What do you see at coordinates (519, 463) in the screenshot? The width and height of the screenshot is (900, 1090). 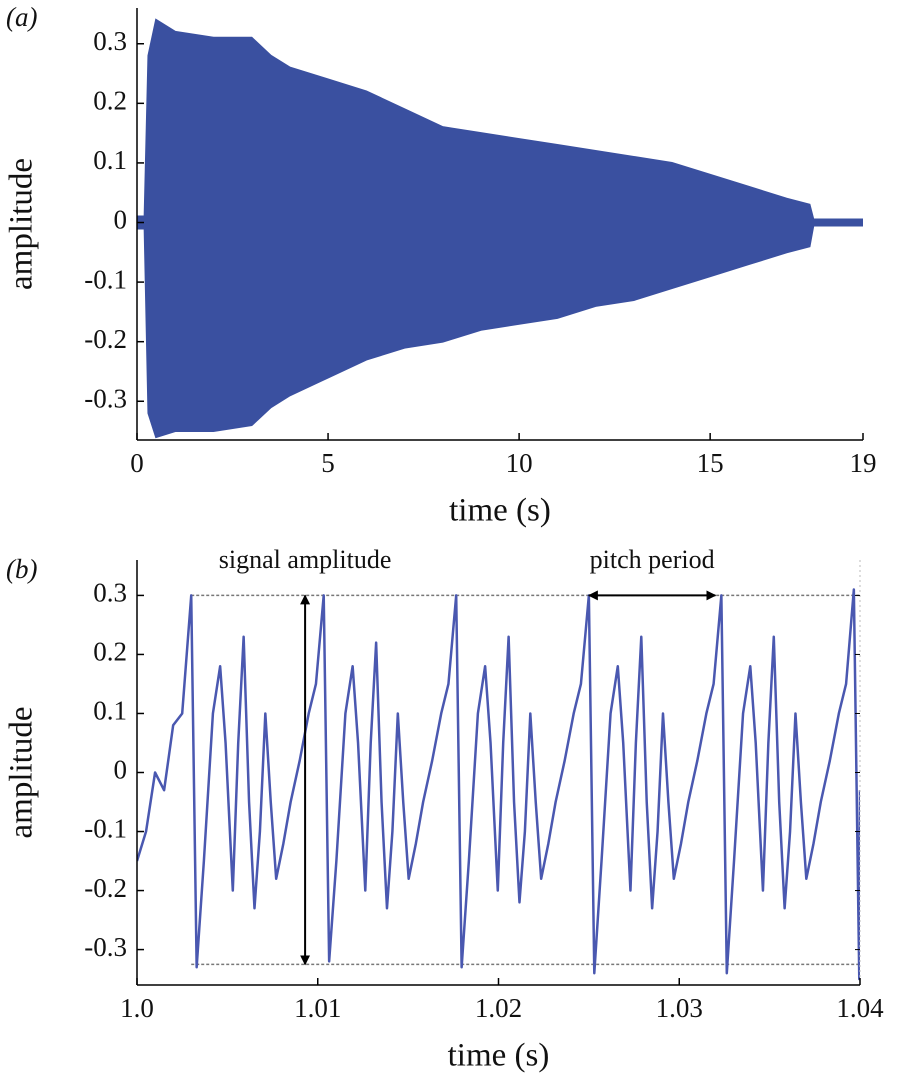 I see `x-tick-label: 10` at bounding box center [519, 463].